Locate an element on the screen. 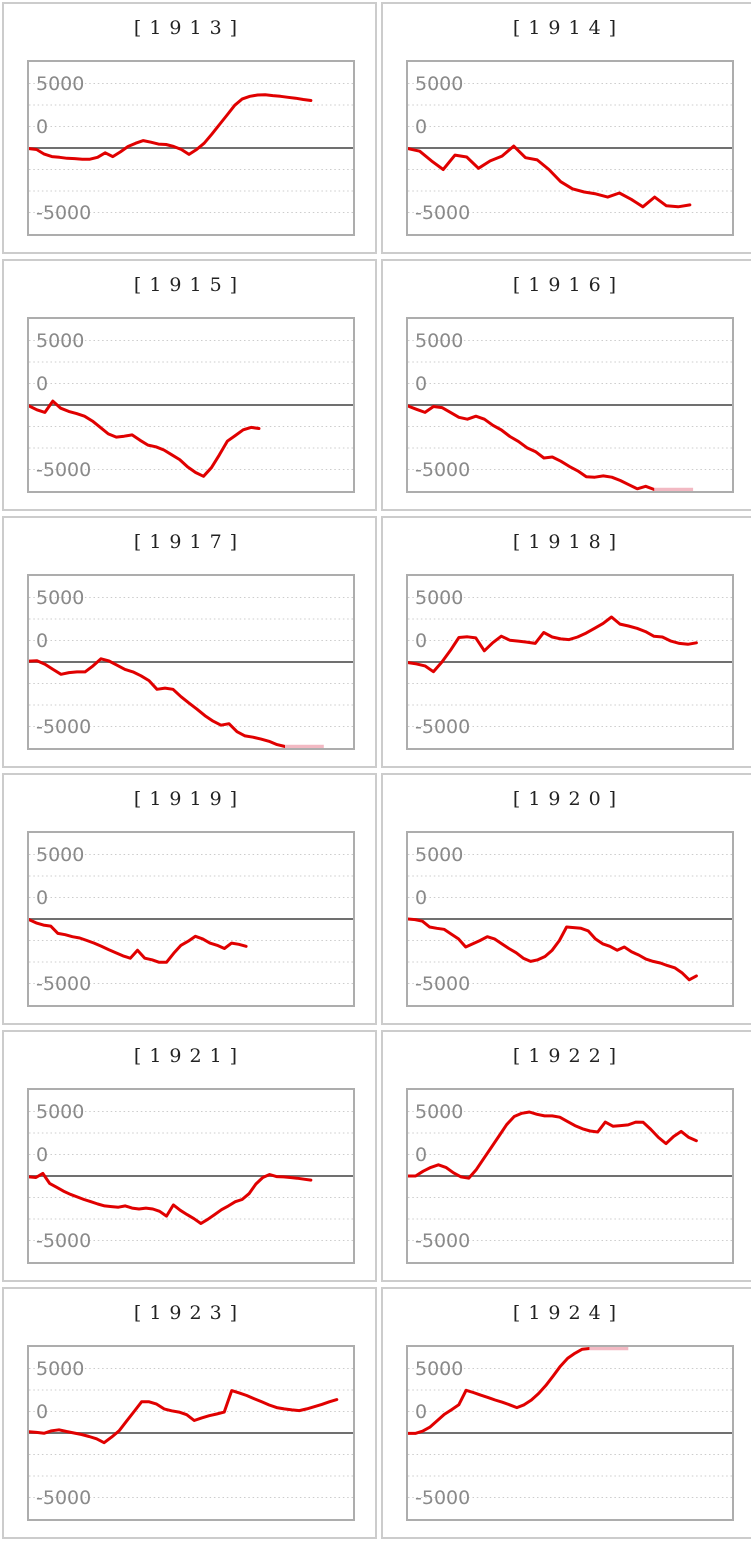 This screenshot has height=1541, width=751. slump-chart-1921: 5000 0 -5000 is located at coordinates (191, 1176).